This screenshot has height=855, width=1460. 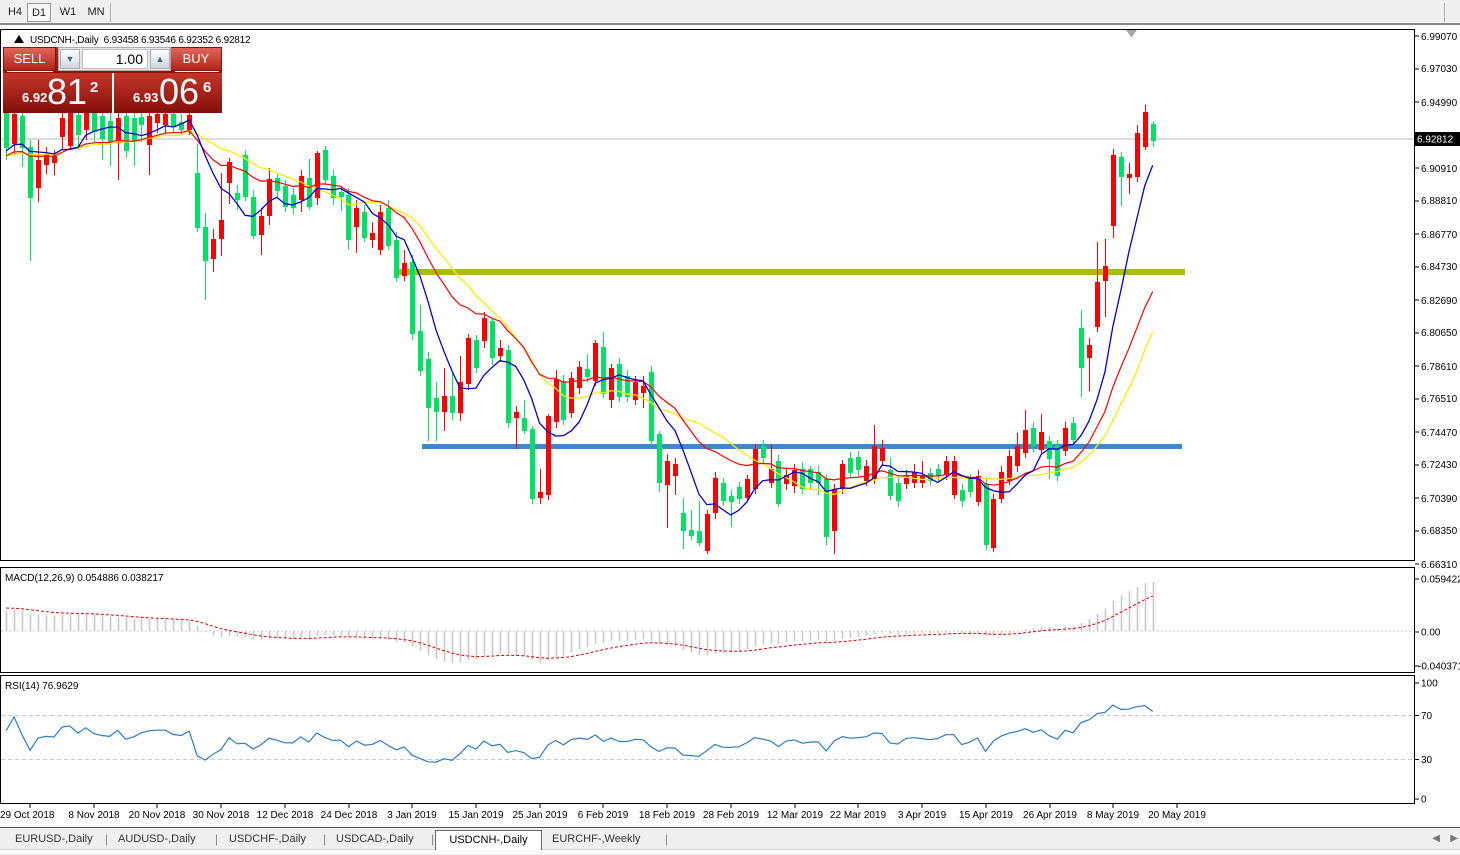 What do you see at coordinates (1439, 499) in the screenshot?
I see `svg-text: 6.70390` at bounding box center [1439, 499].